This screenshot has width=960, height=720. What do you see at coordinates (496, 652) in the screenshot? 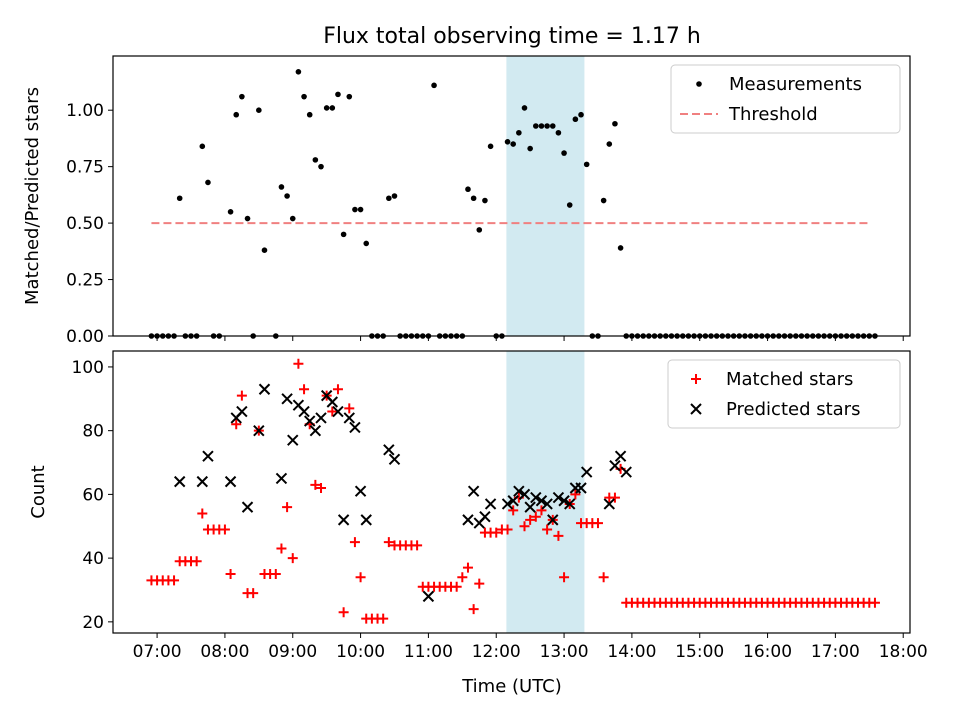
I see `x-tick-label-5: 12:00` at bounding box center [496, 652].